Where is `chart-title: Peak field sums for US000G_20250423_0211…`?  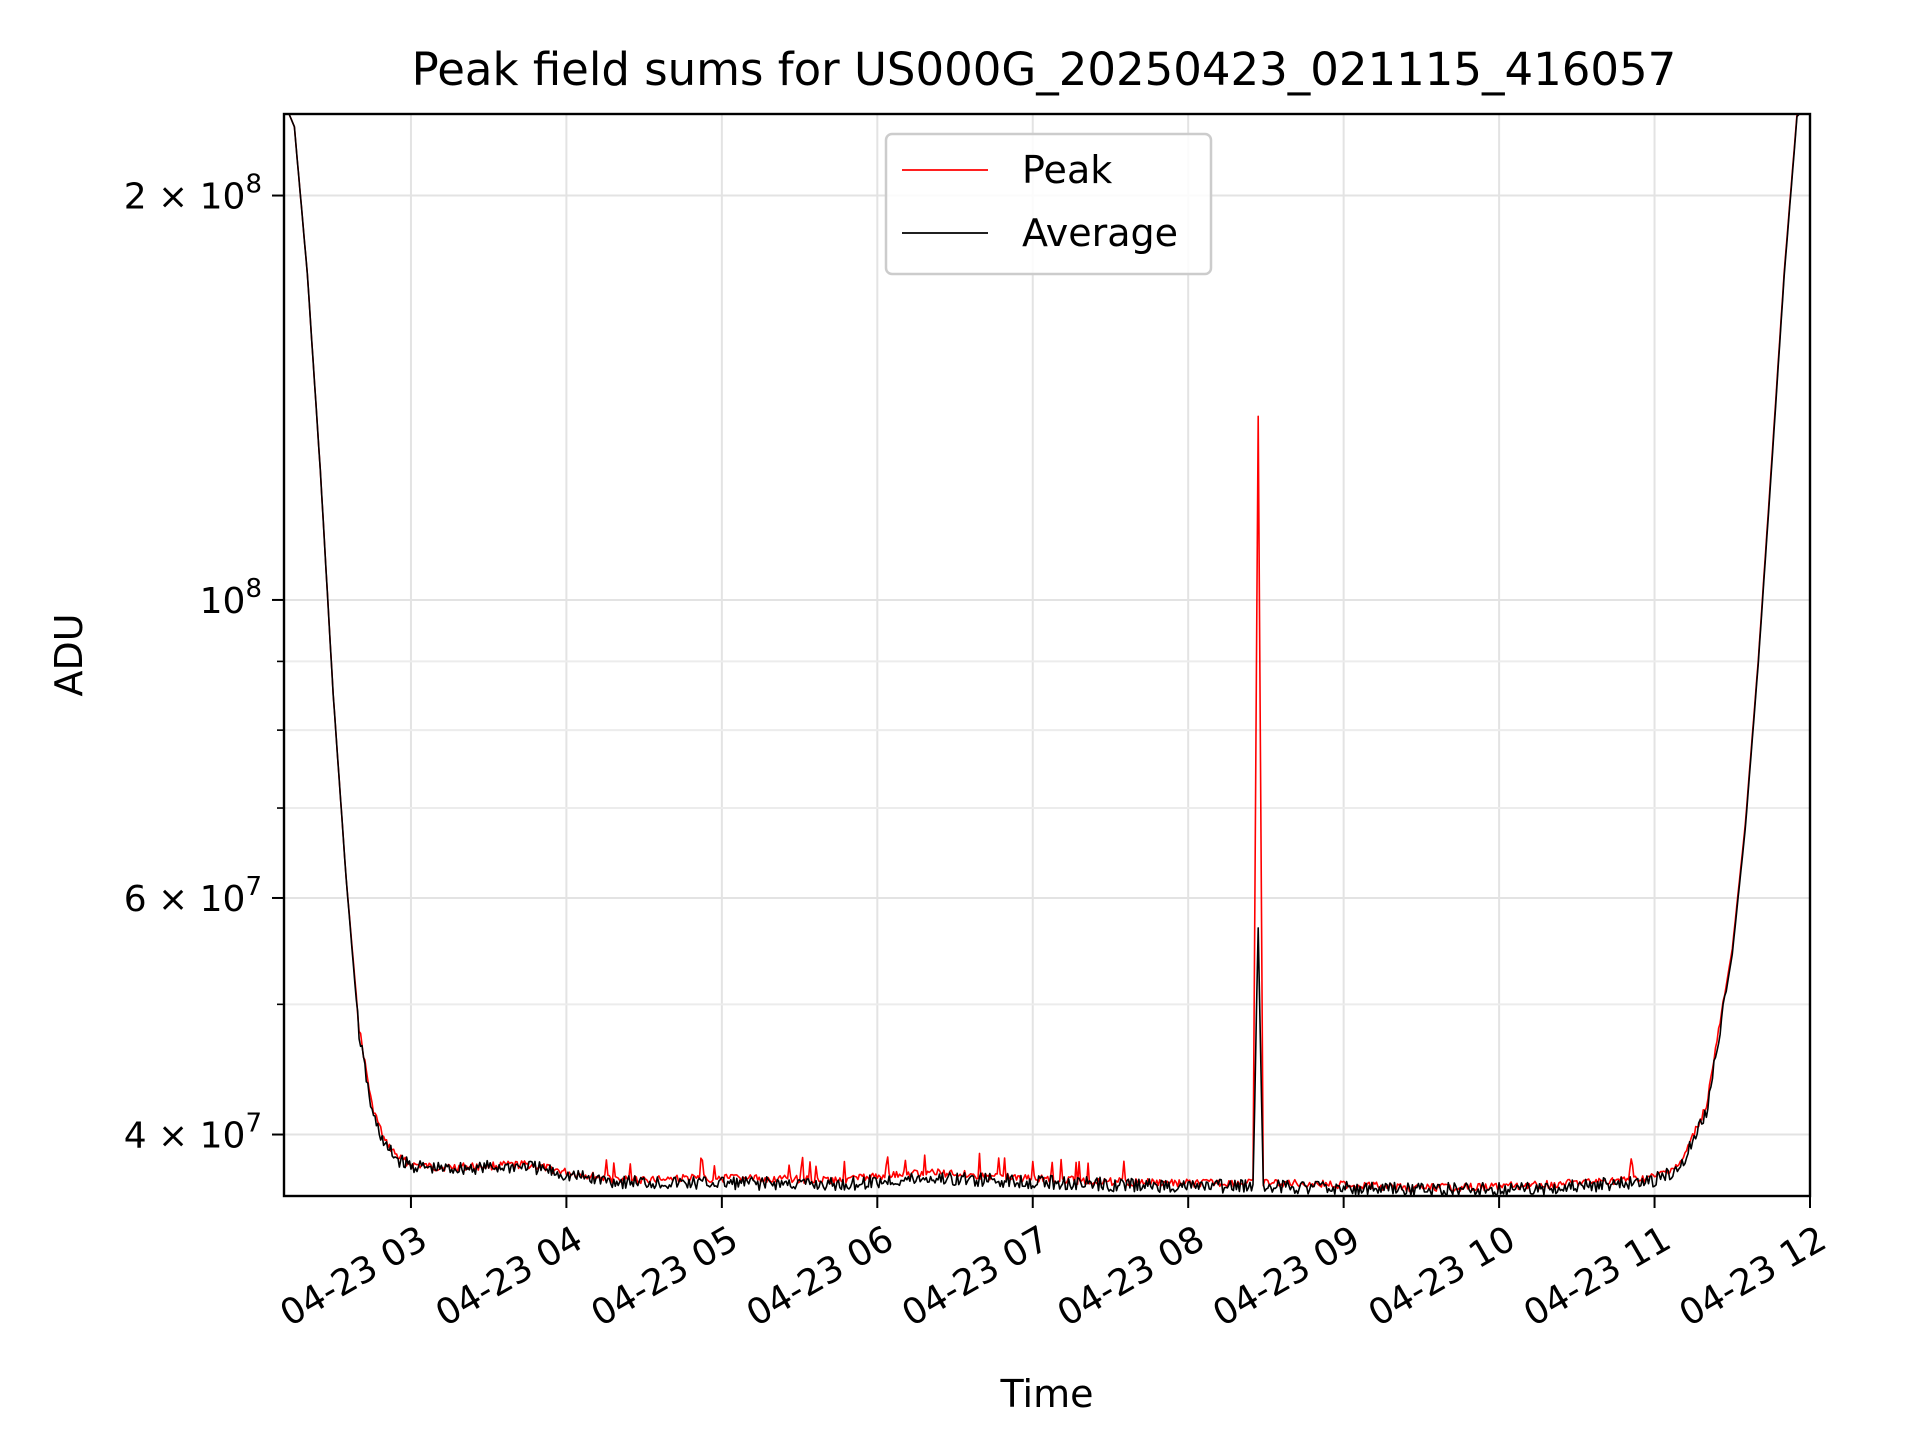
chart-title: Peak field sums for US000G_20250423_0211… is located at coordinates (1044, 69).